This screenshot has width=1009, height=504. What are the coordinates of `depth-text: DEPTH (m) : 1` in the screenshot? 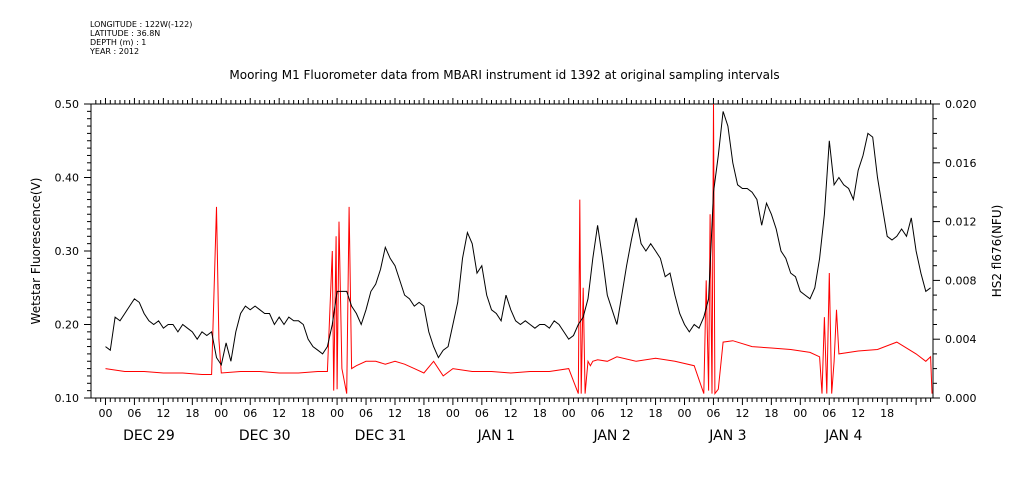 It's located at (118, 42).